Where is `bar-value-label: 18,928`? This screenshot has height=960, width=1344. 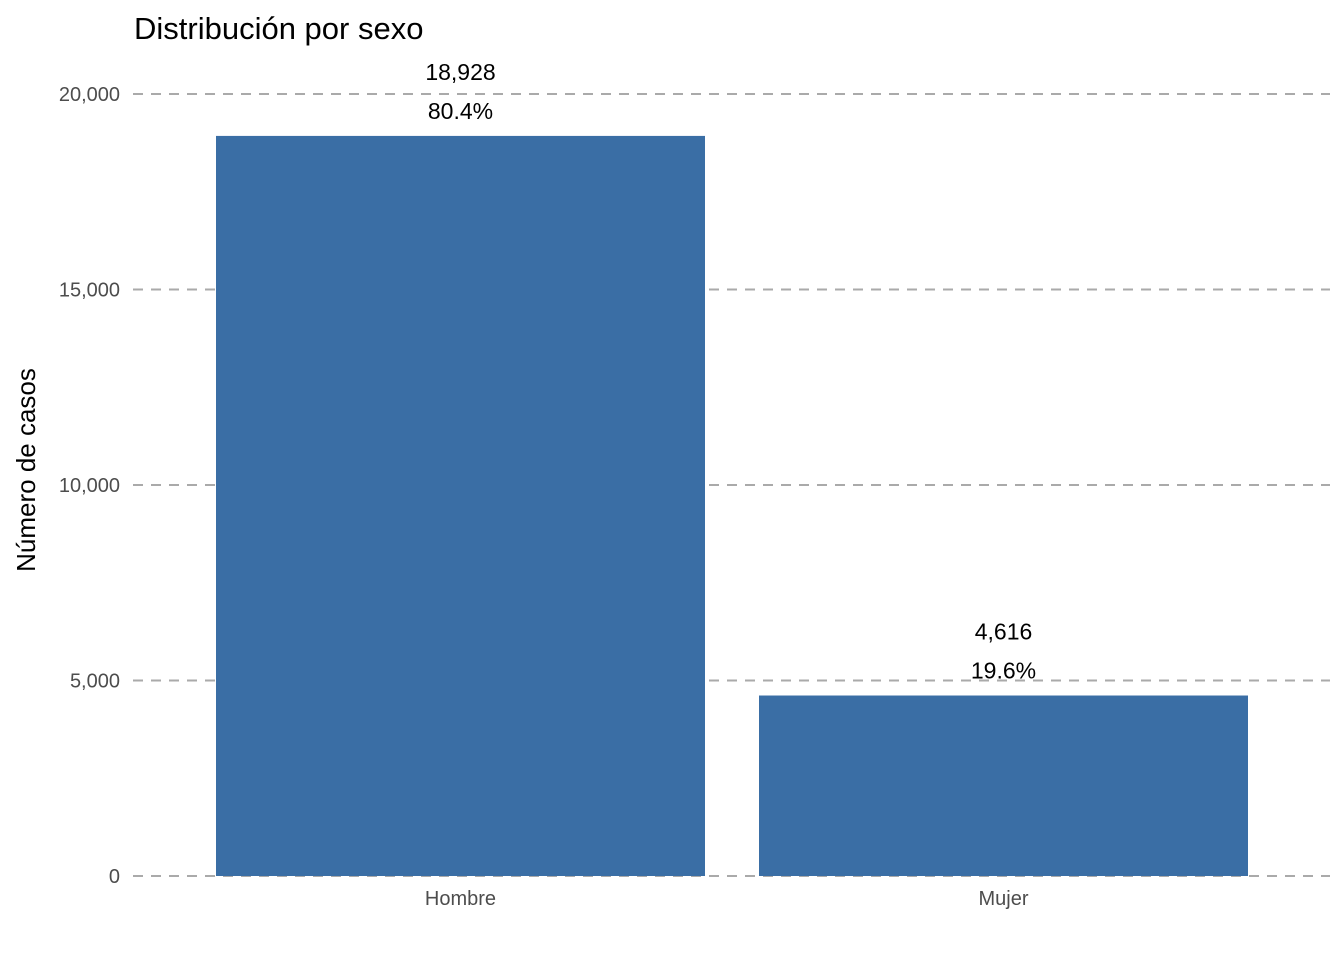 bar-value-label: 18,928 is located at coordinates (460, 72).